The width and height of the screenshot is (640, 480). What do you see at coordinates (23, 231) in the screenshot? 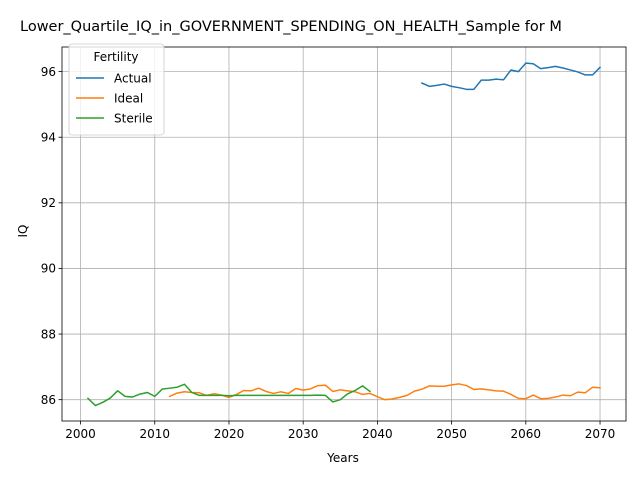
I see `y-axis-label: IQ` at bounding box center [23, 231].